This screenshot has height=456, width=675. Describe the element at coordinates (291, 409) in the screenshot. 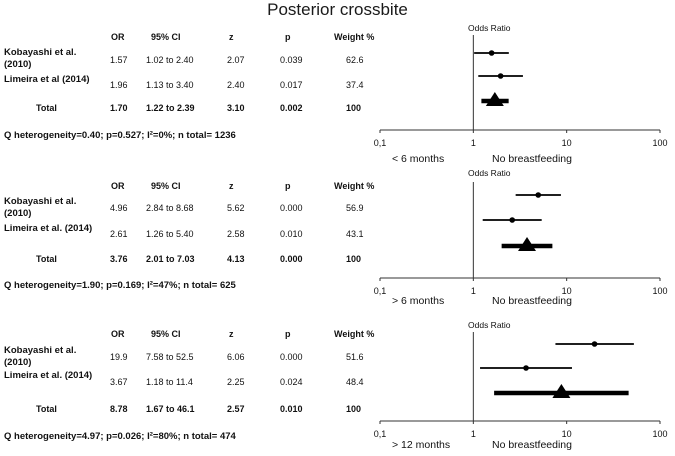

I see `total-p: 0.010` at that location.